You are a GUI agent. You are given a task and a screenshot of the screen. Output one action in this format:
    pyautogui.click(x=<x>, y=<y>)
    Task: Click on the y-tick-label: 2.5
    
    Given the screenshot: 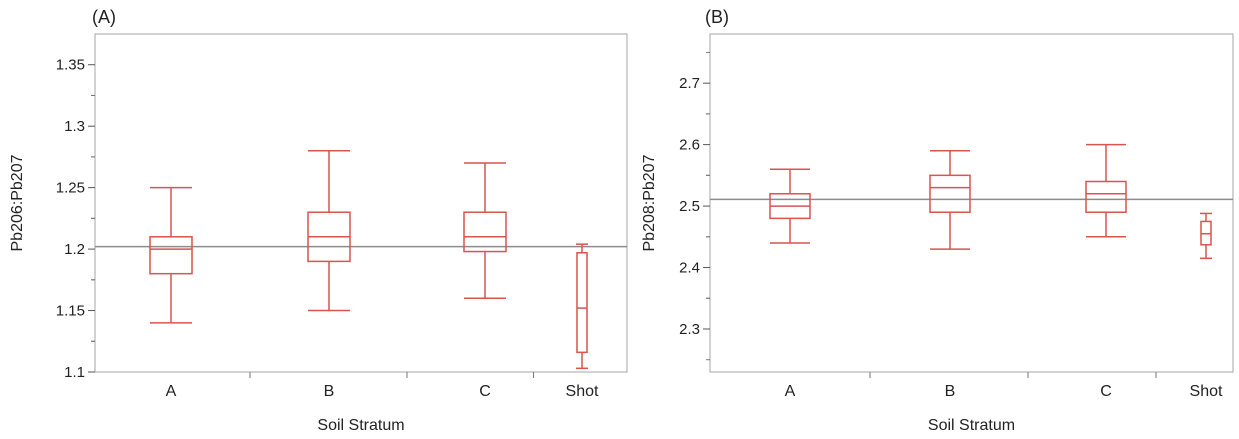 What is the action you would take?
    pyautogui.click(x=689, y=206)
    